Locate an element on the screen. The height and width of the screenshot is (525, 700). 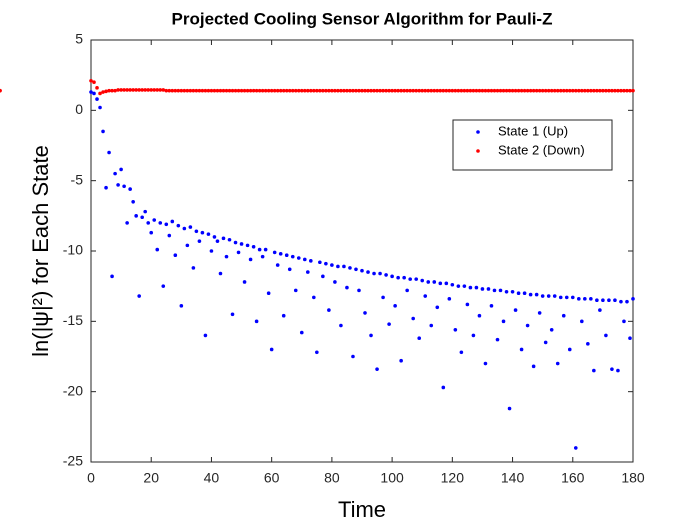
y-tick-label: -10 is located at coordinates (73, 250).